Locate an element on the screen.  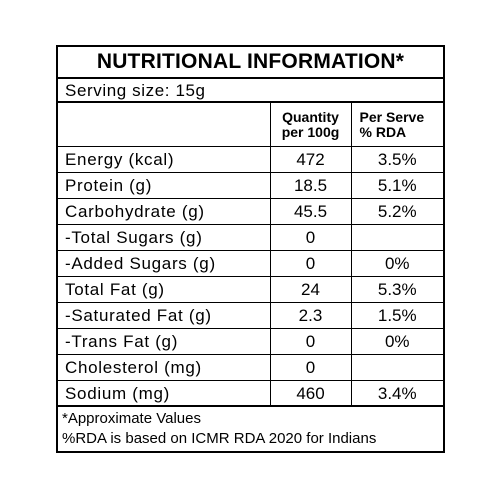
header-nutrient is located at coordinates (164, 125).